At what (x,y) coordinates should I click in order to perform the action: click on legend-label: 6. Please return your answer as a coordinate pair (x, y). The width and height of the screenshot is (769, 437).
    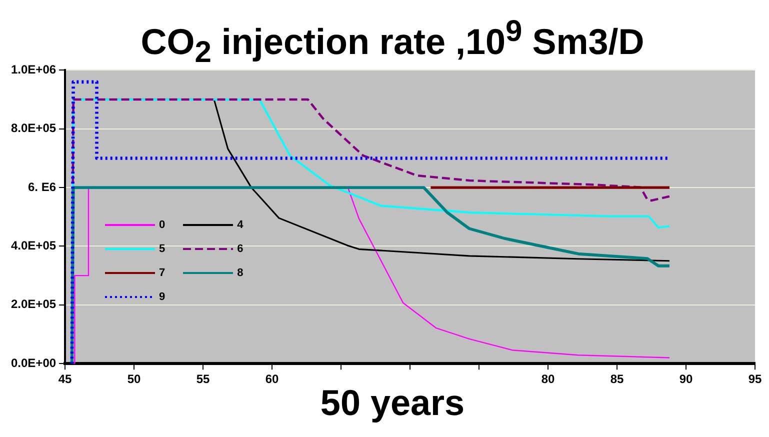
    Looking at the image, I should click on (240, 248).